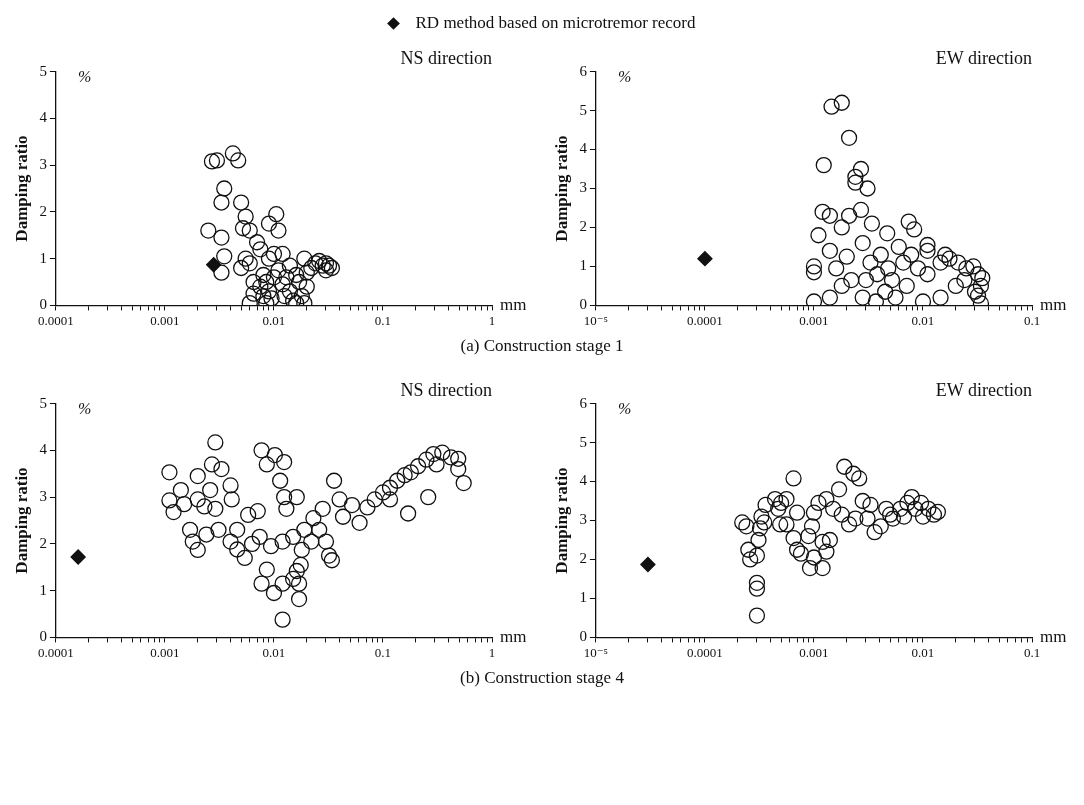  Describe the element at coordinates (555, 23) in the screenshot. I see `legend-label: RD method based on microtremor record` at that location.